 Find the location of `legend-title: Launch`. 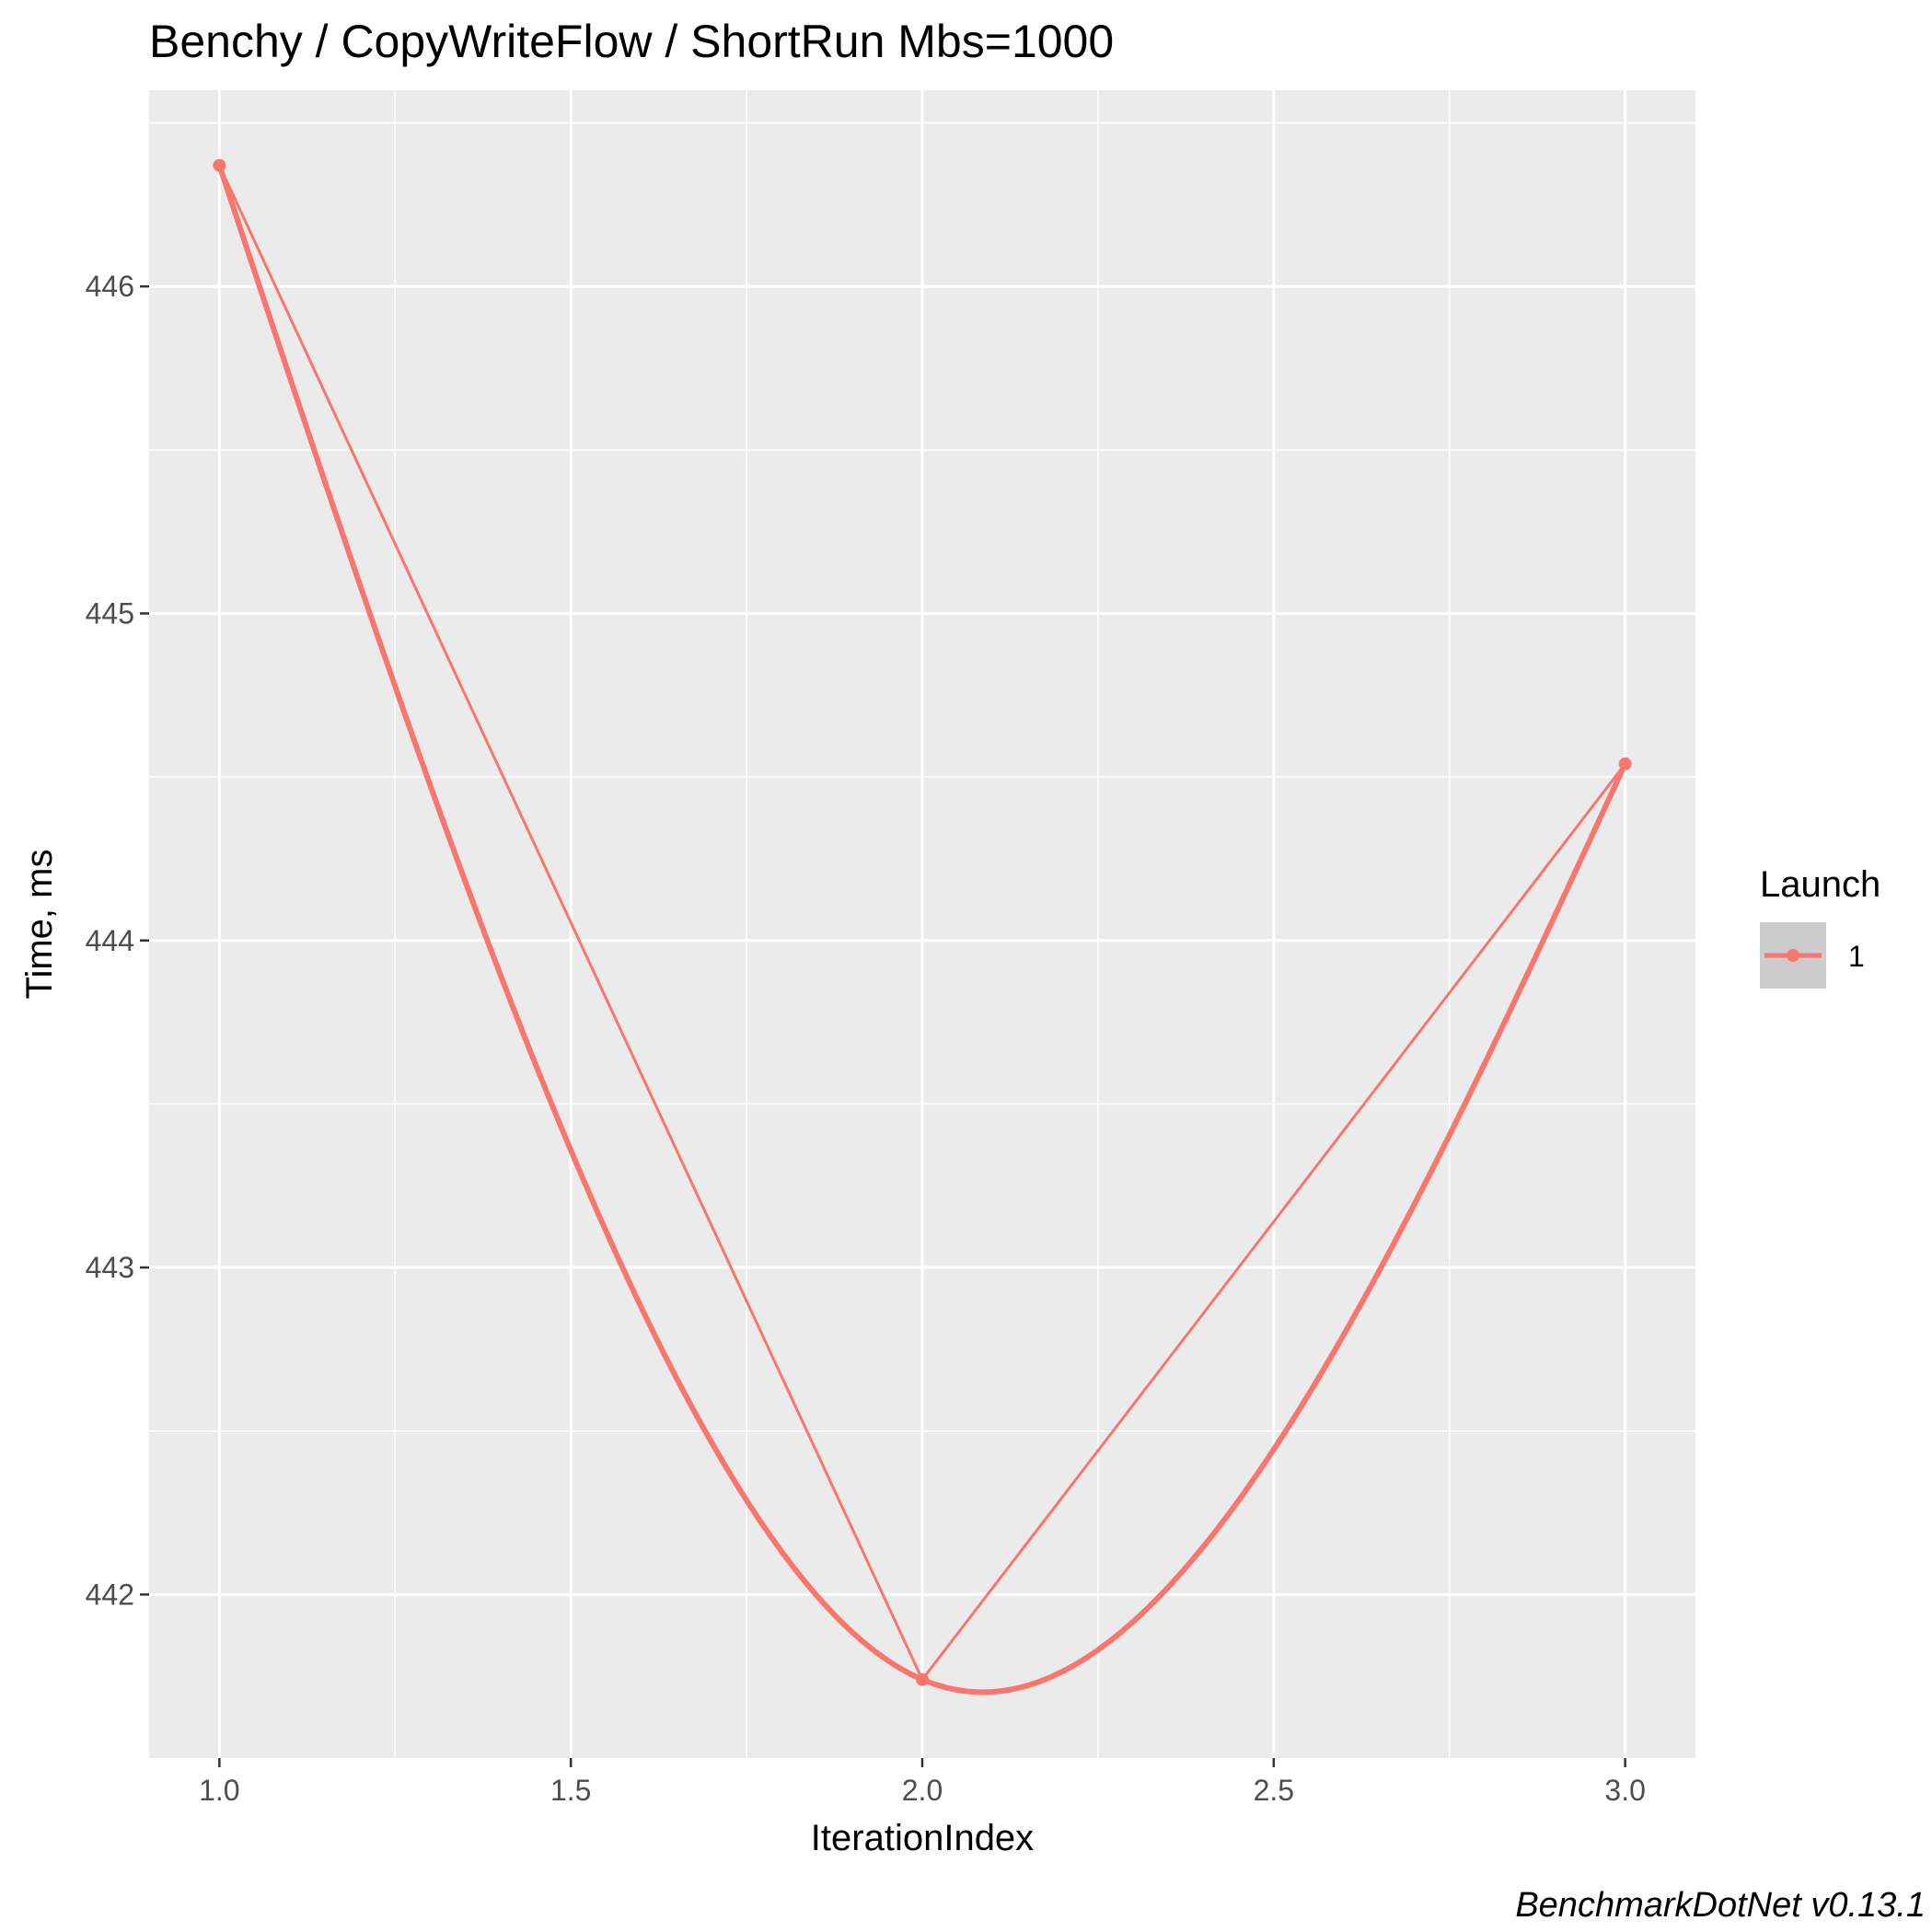

legend-title: Launch is located at coordinates (1820, 885).